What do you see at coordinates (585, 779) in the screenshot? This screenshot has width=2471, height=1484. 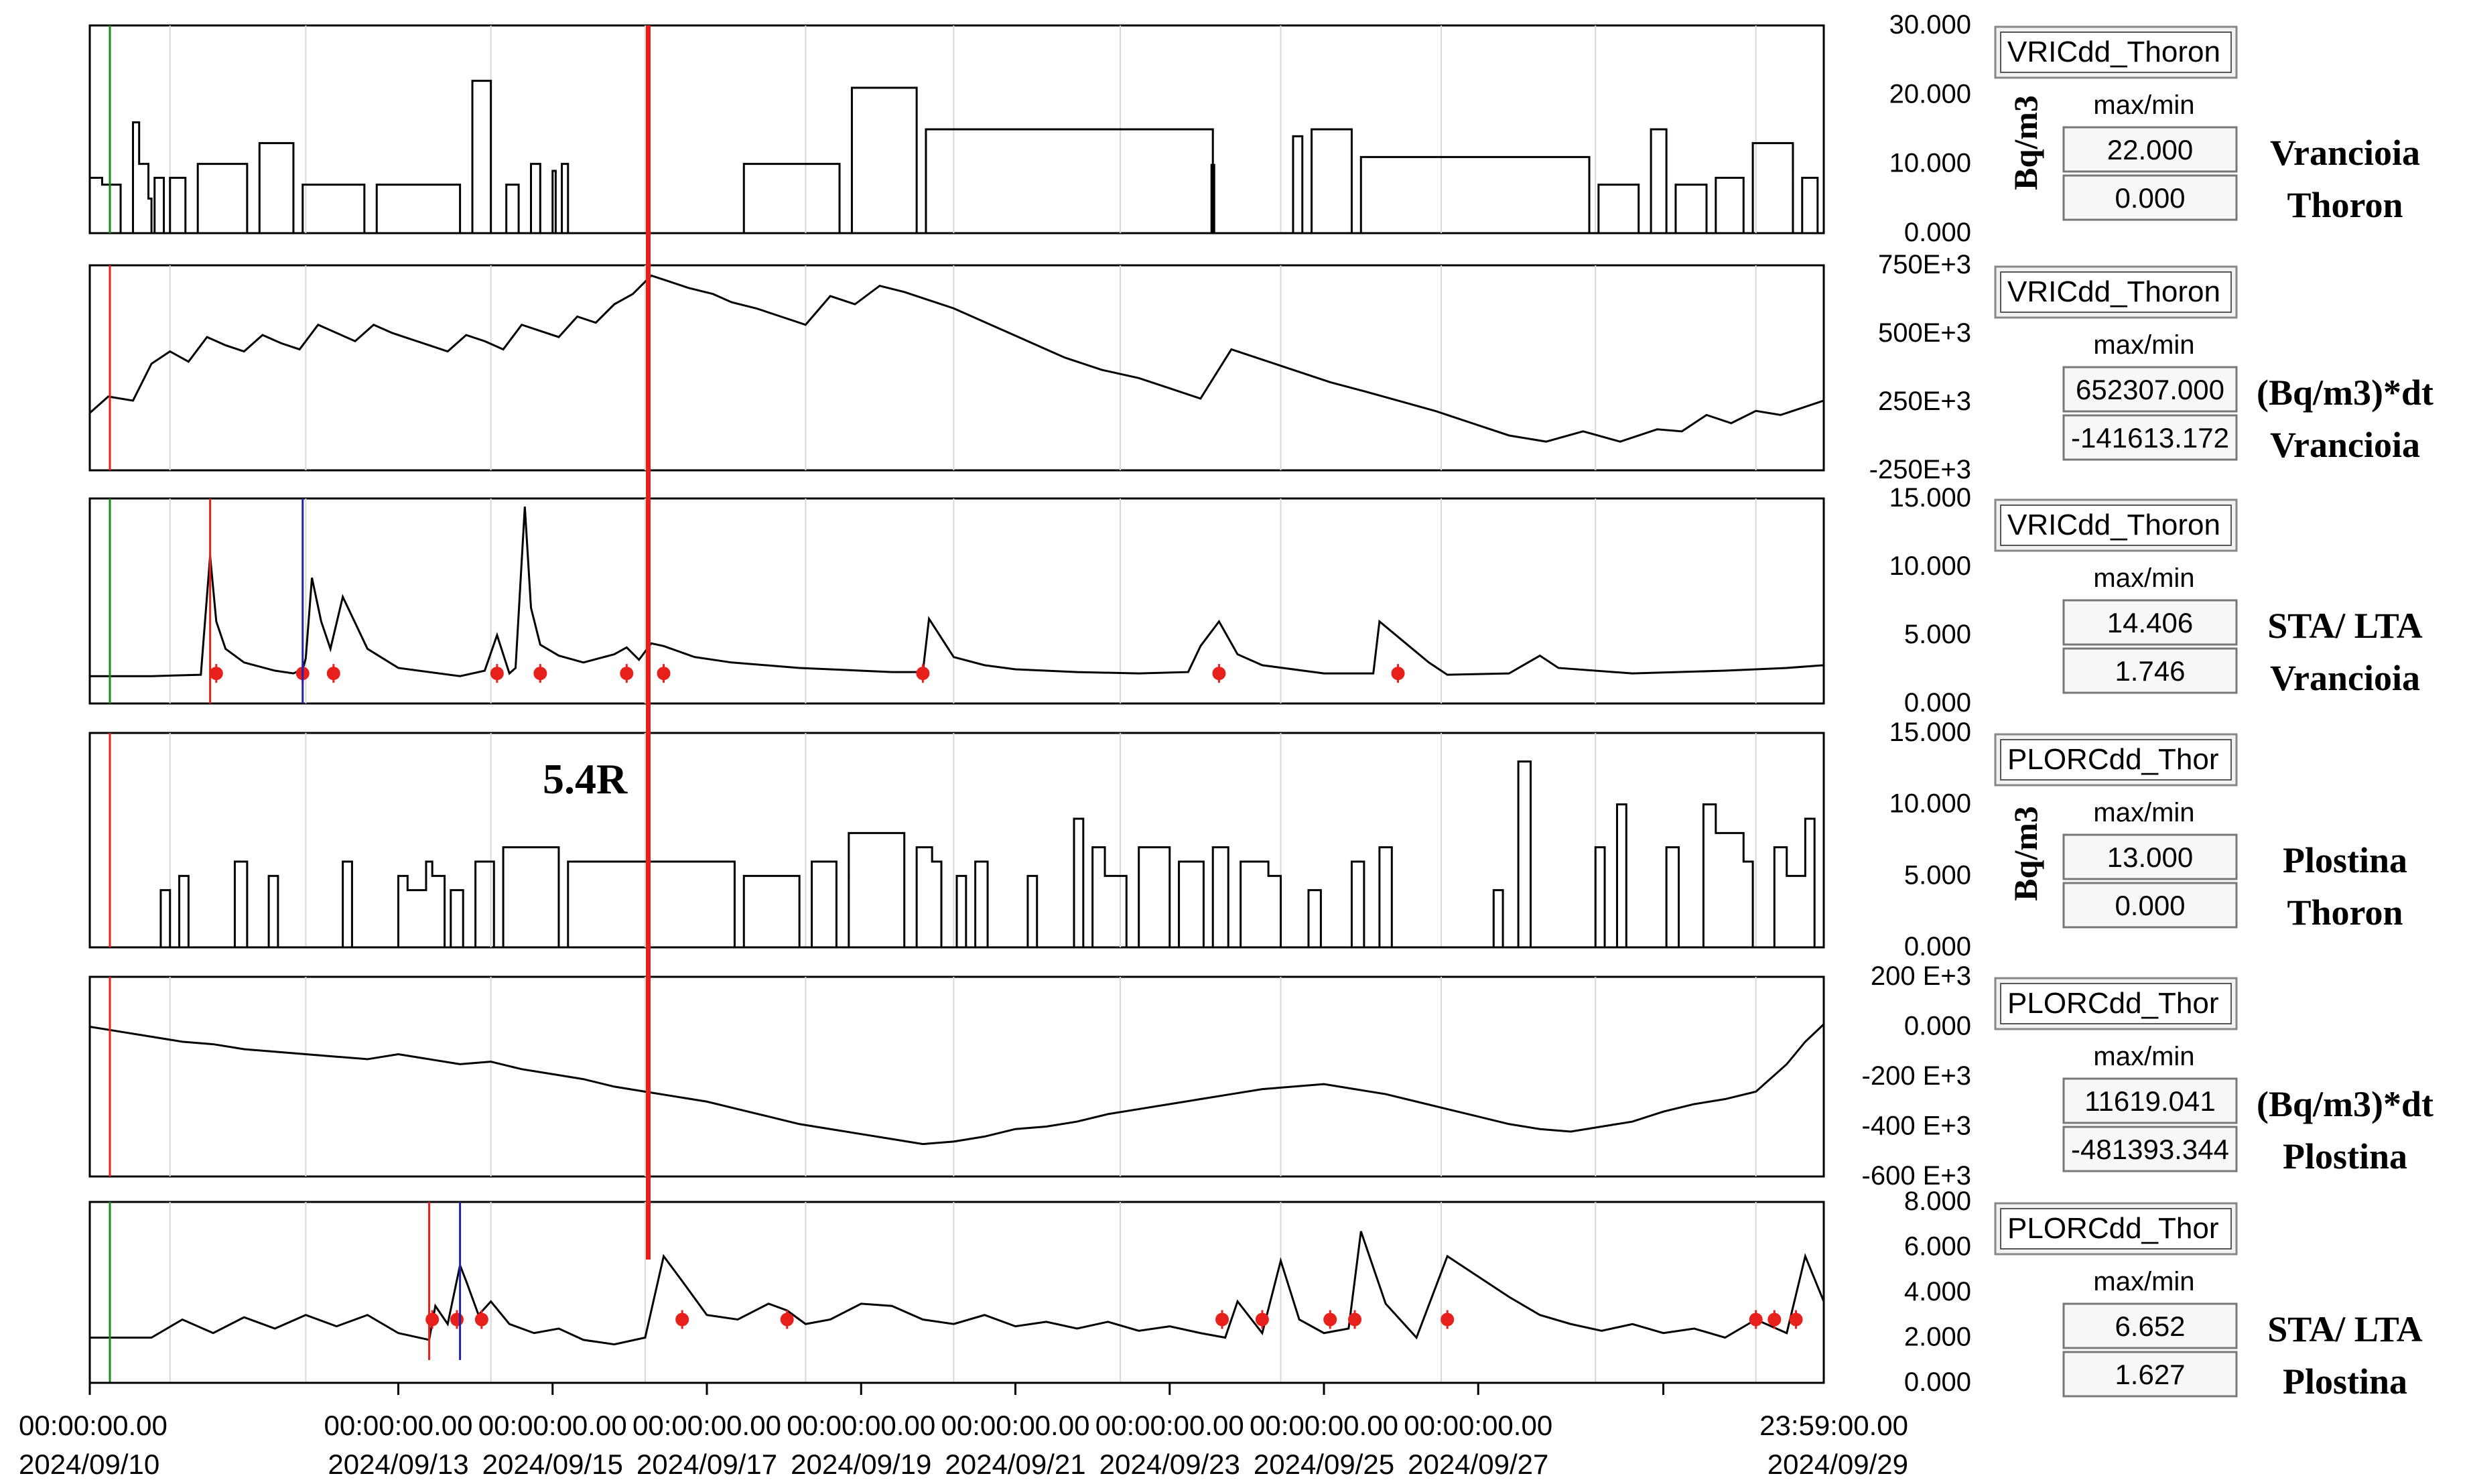 I see `magnitude-annotation: 5.4R` at bounding box center [585, 779].